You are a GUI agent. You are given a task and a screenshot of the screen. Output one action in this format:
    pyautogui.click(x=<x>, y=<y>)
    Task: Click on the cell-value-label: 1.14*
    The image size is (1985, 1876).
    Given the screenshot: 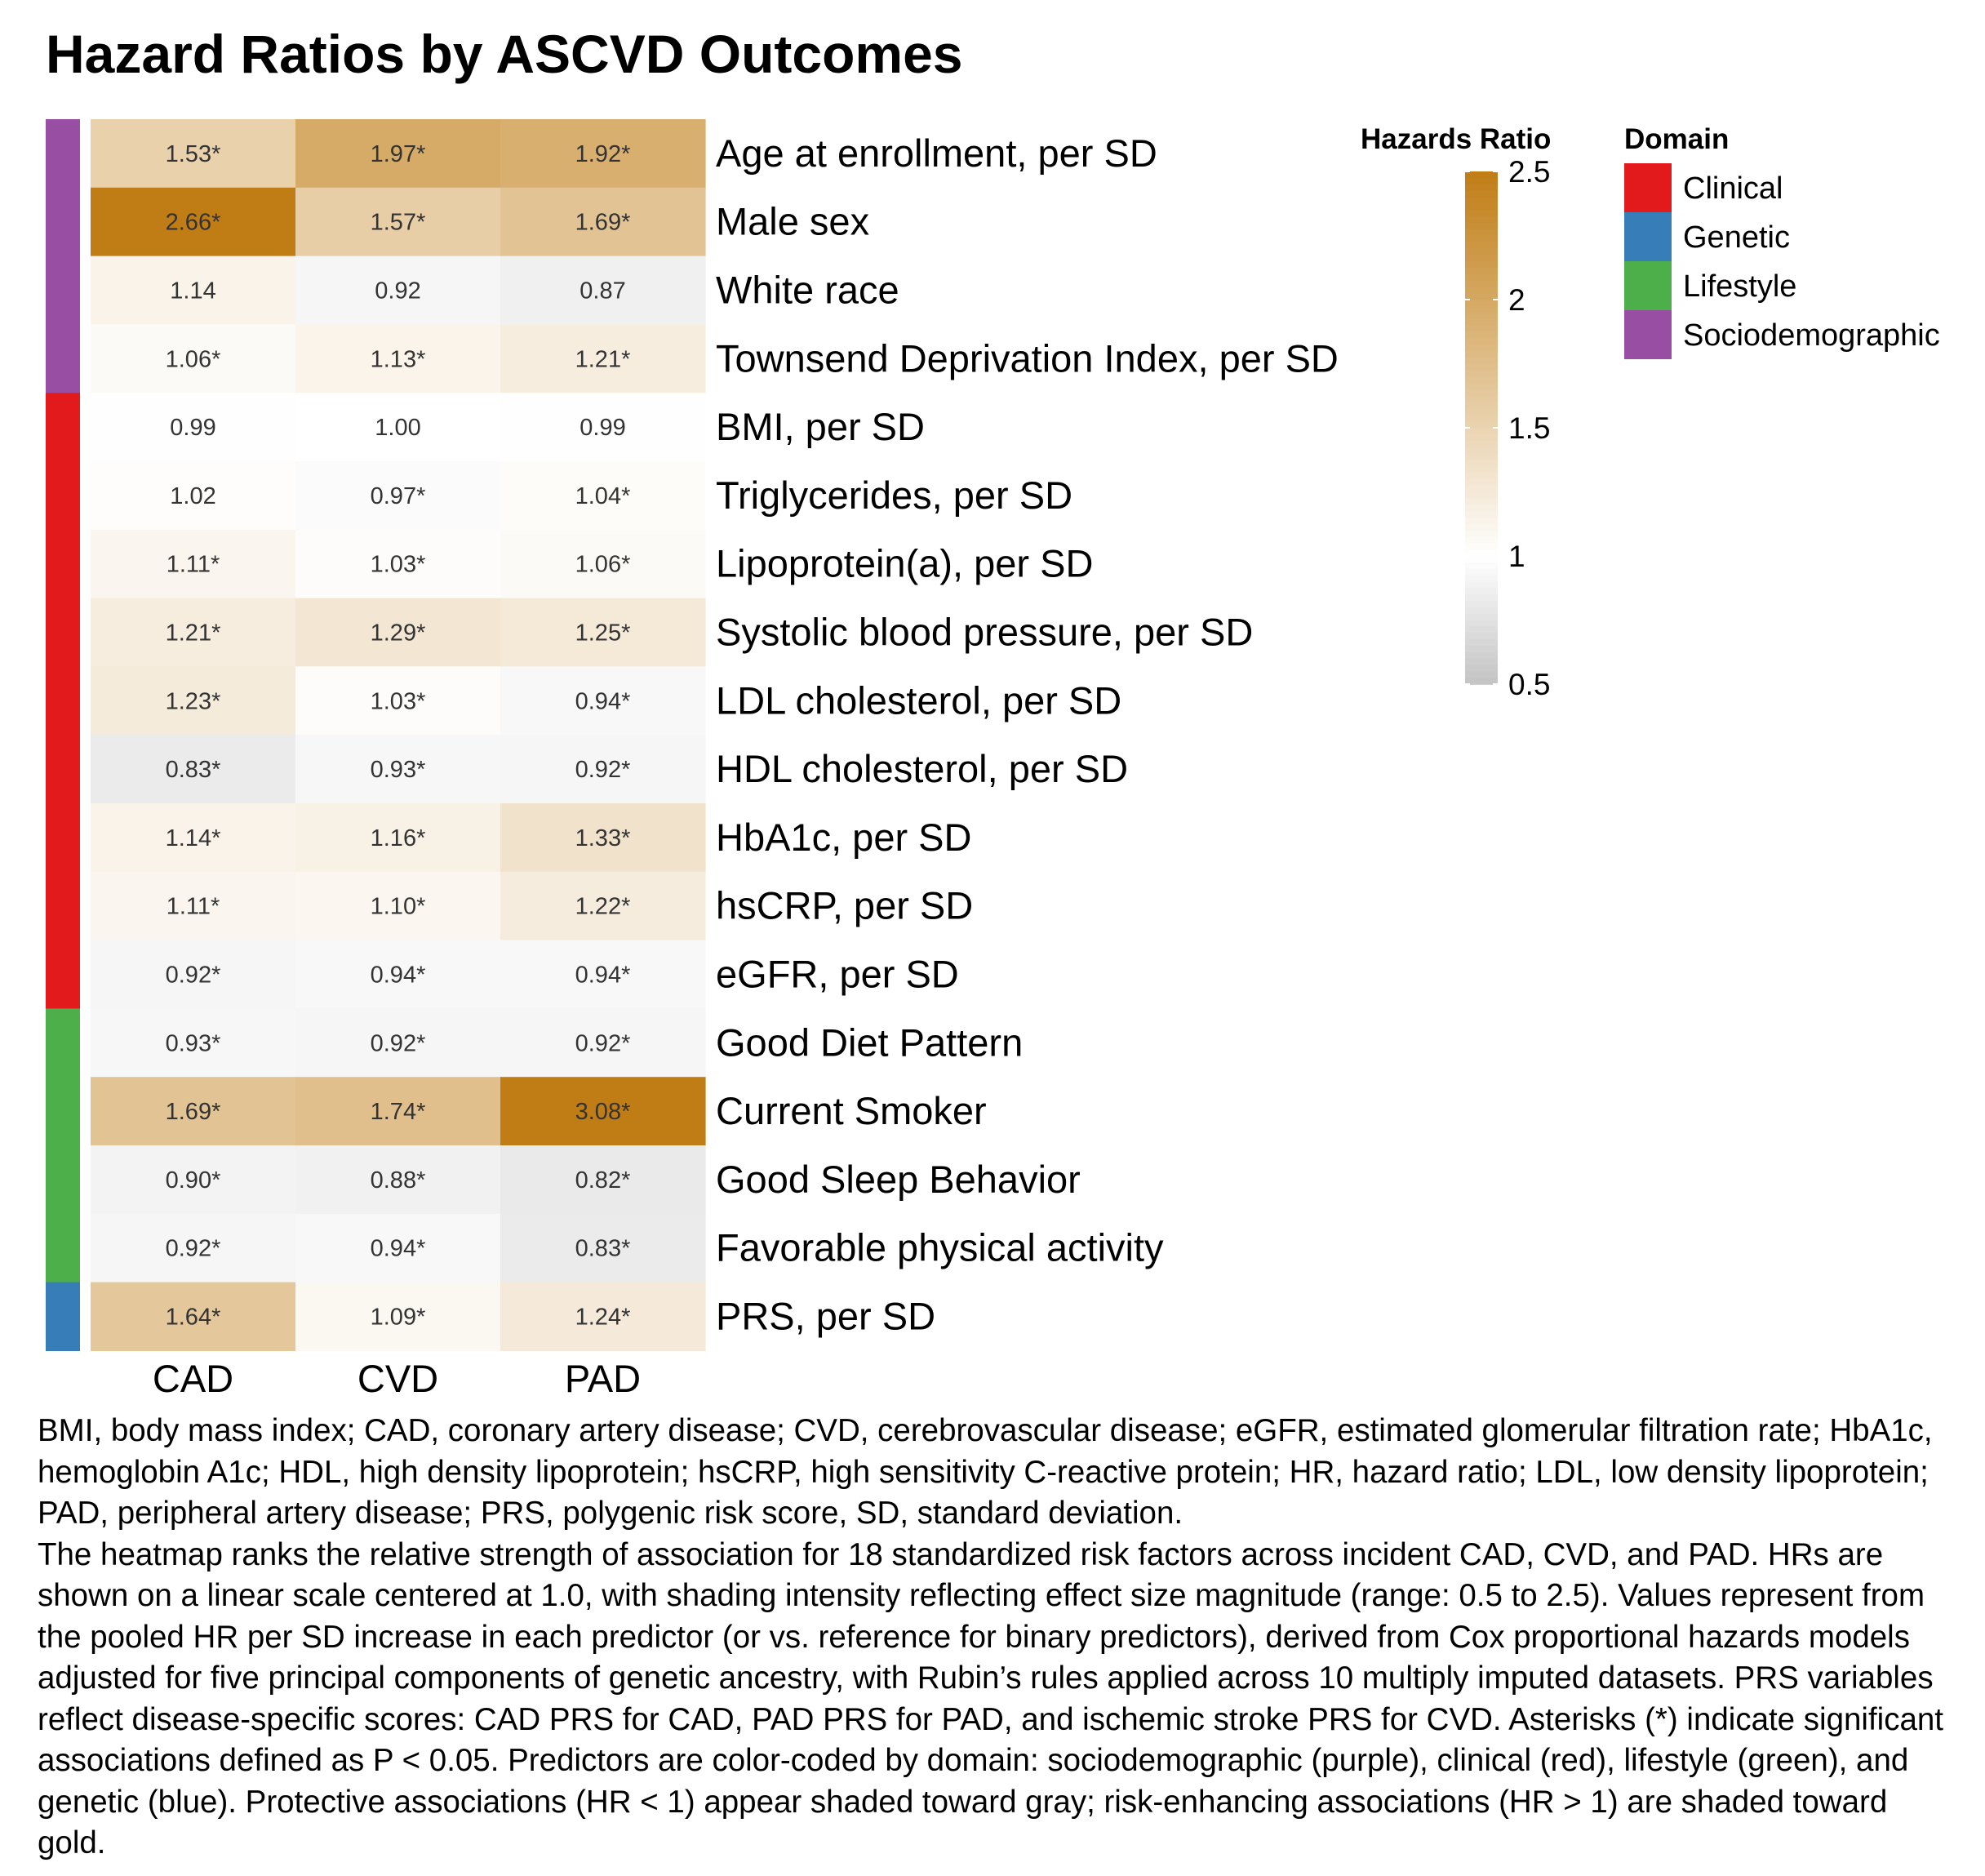 What is the action you would take?
    pyautogui.click(x=194, y=838)
    